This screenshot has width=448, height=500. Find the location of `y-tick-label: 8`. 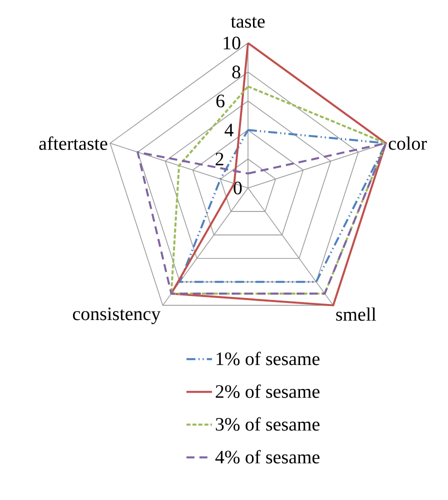

y-tick-label: 8 is located at coordinates (236, 72).